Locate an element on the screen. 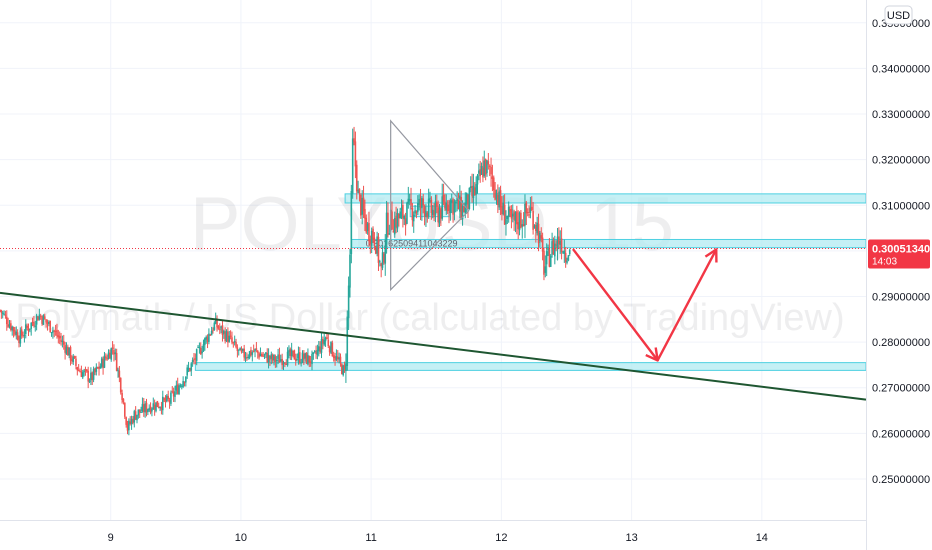 This screenshot has height=550, width=932. time-tick-label: 12 is located at coordinates (501, 538).